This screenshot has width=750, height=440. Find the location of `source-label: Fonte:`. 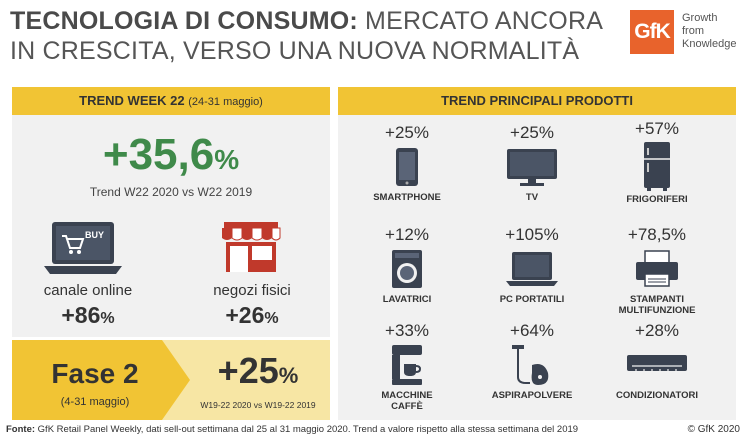

source-label: Fonte: is located at coordinates (21, 429).